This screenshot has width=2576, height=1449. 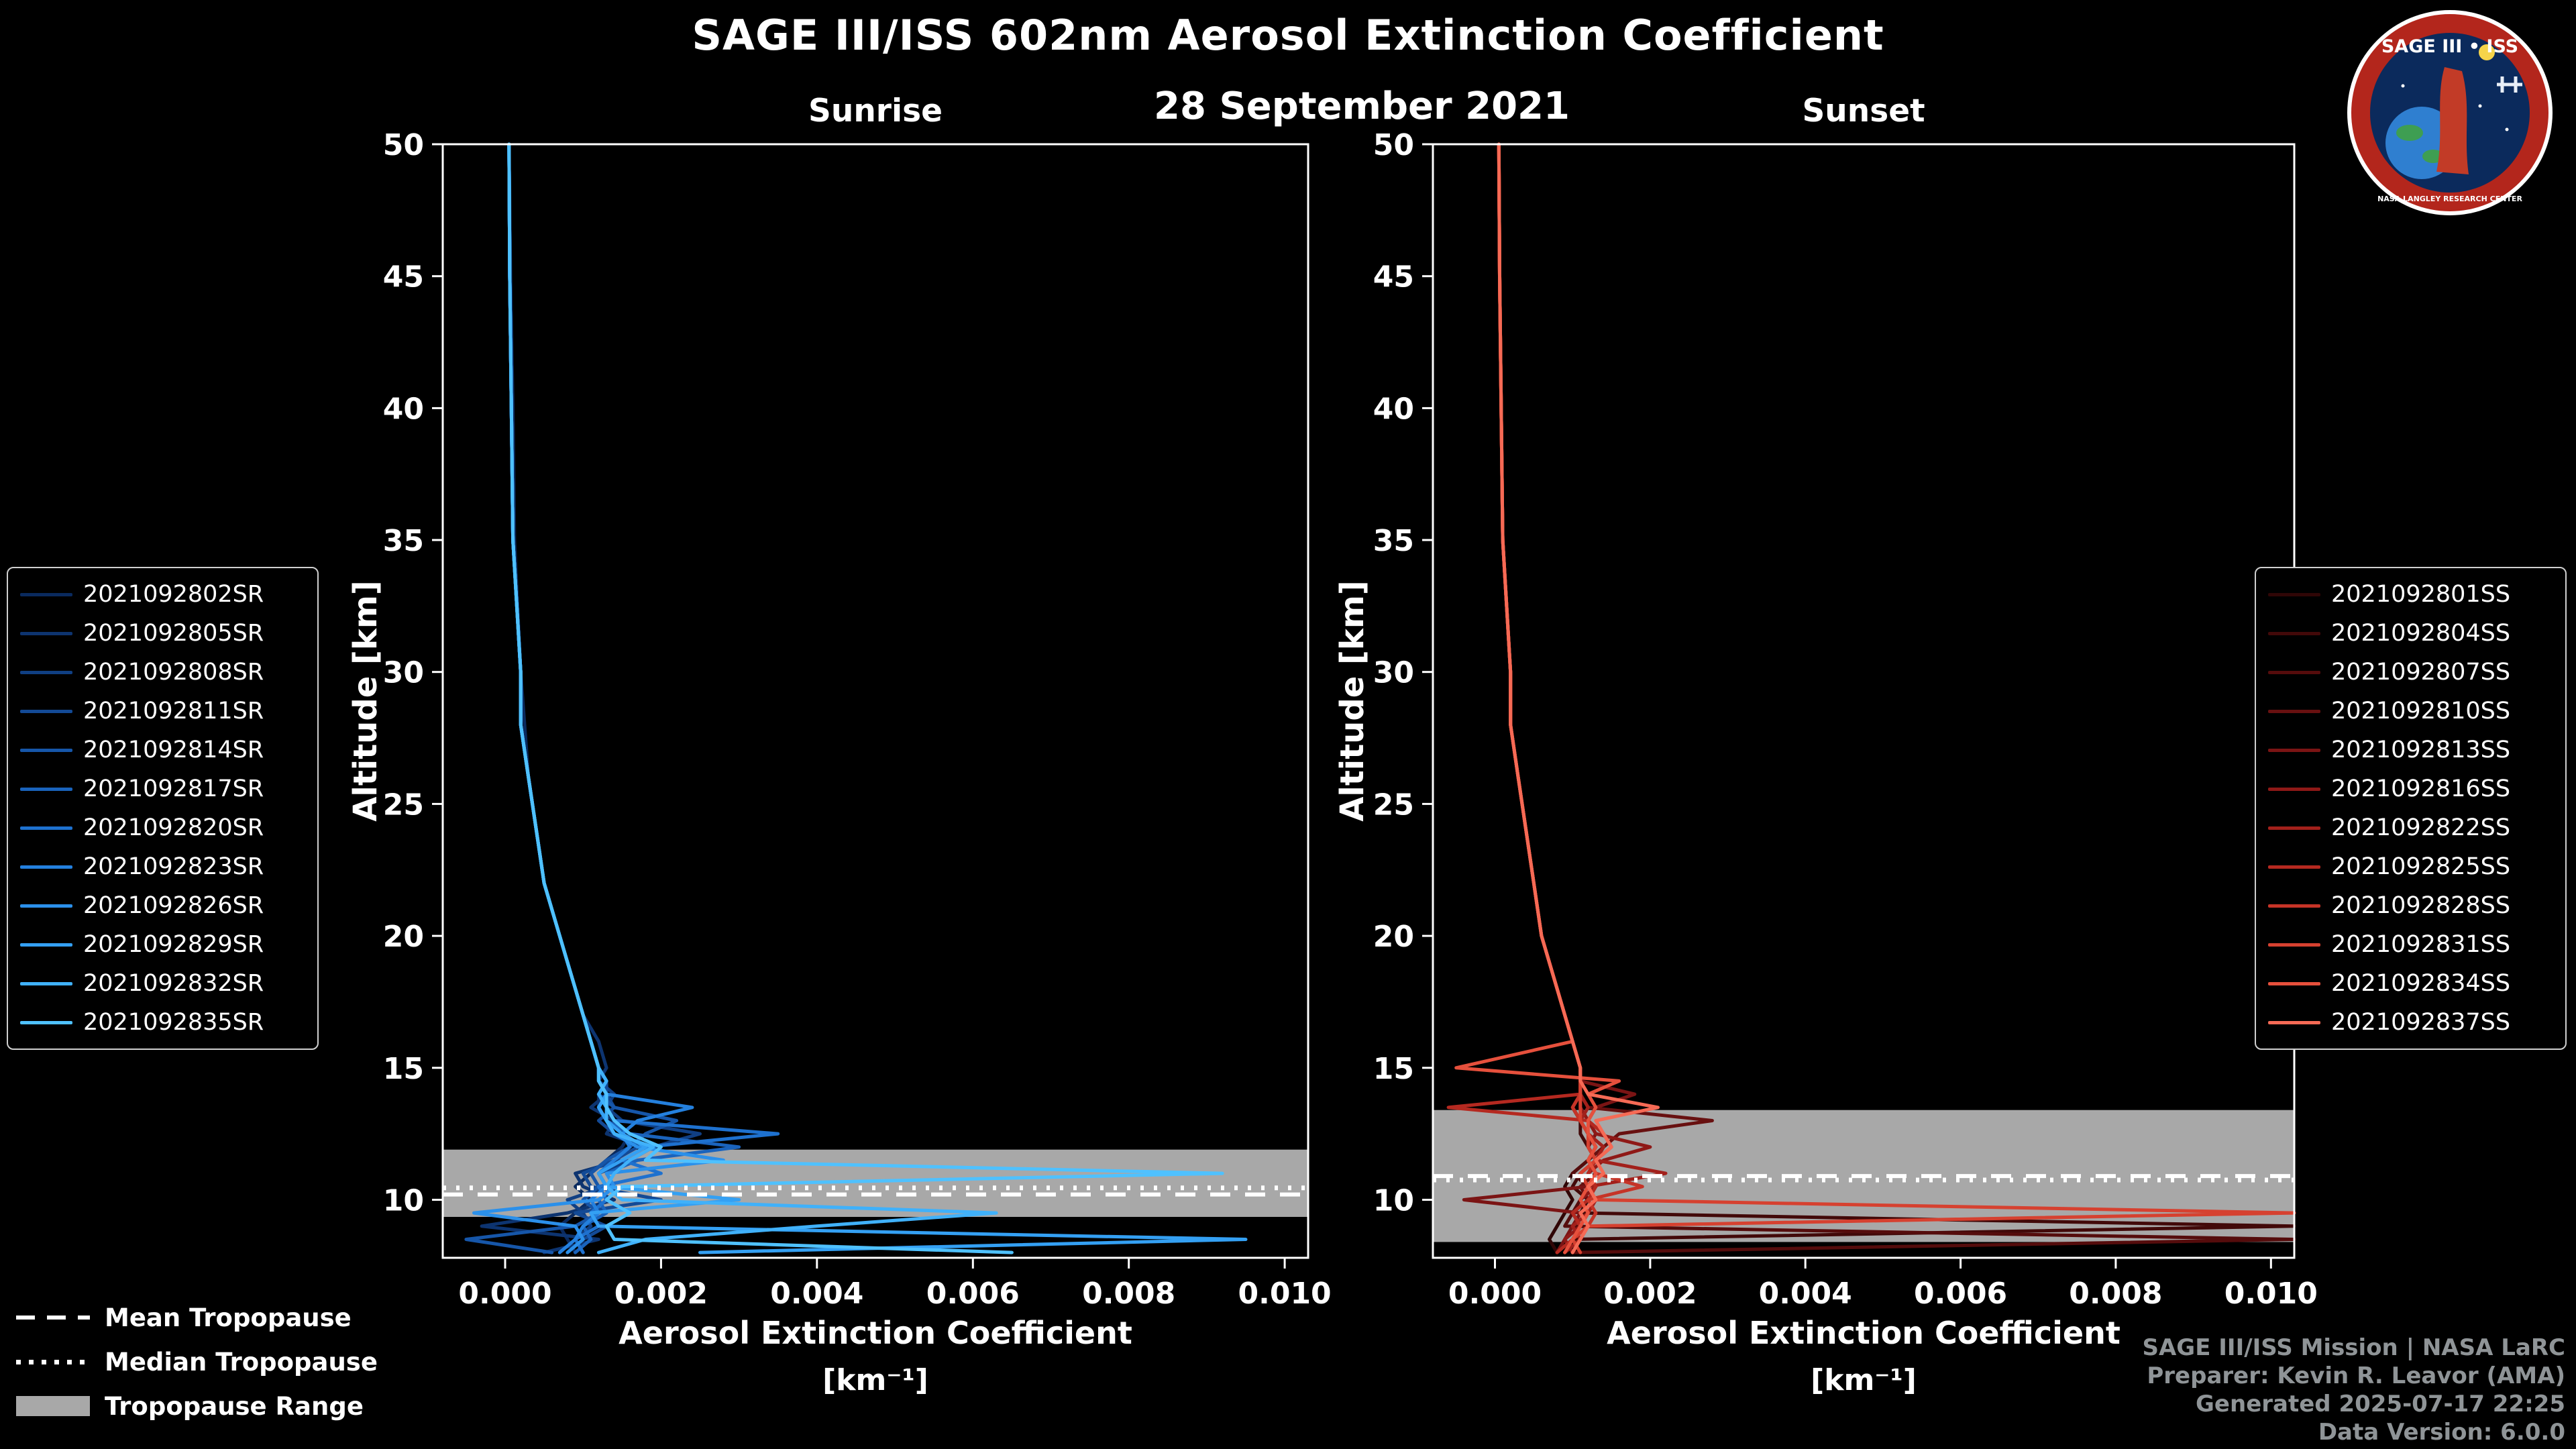 I want to click on legend-label: 2021092808SR, so click(x=173, y=672).